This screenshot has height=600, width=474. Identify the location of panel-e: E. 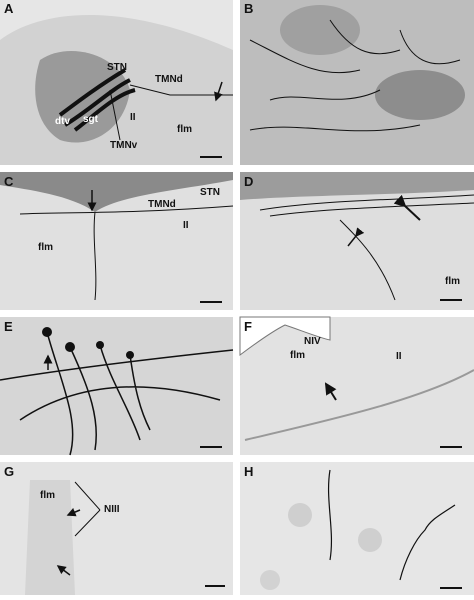
(117, 386).